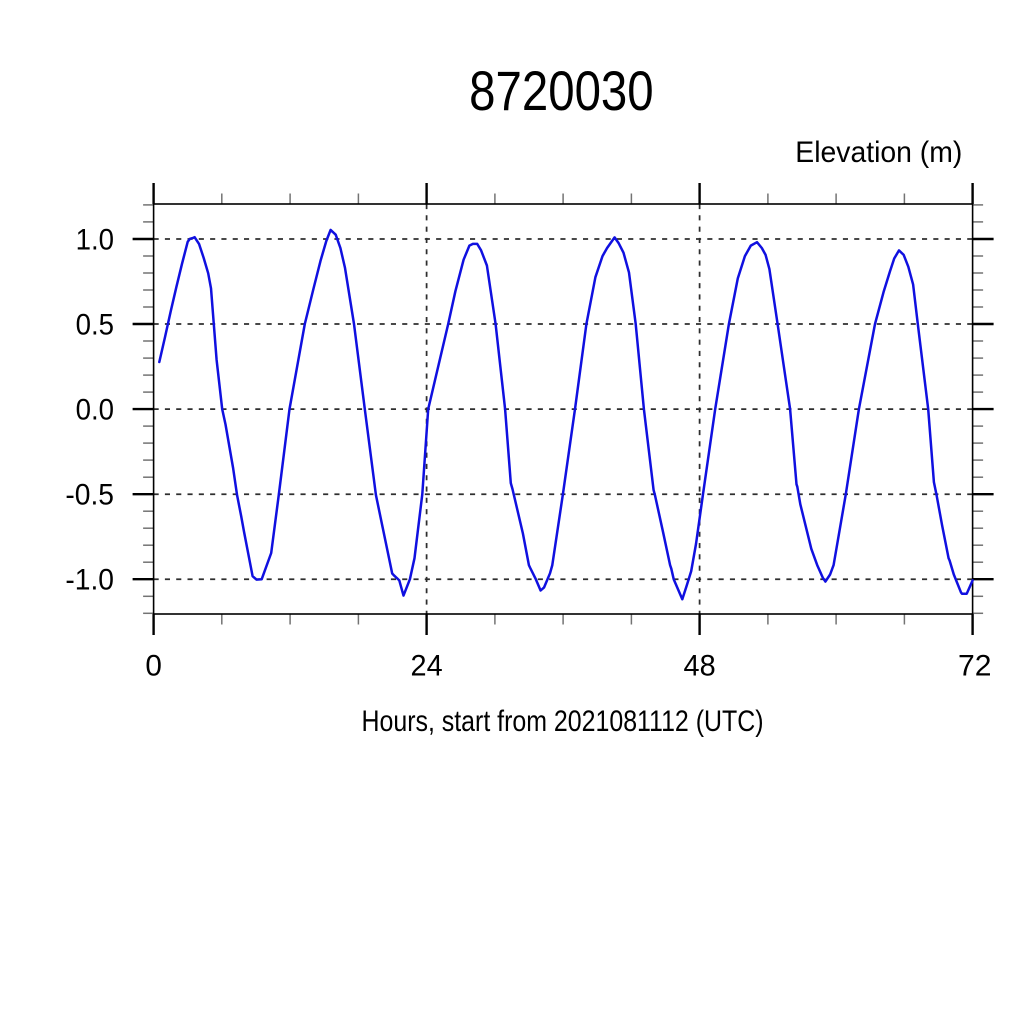  What do you see at coordinates (95, 410) in the screenshot?
I see `svg-text: 0.0` at bounding box center [95, 410].